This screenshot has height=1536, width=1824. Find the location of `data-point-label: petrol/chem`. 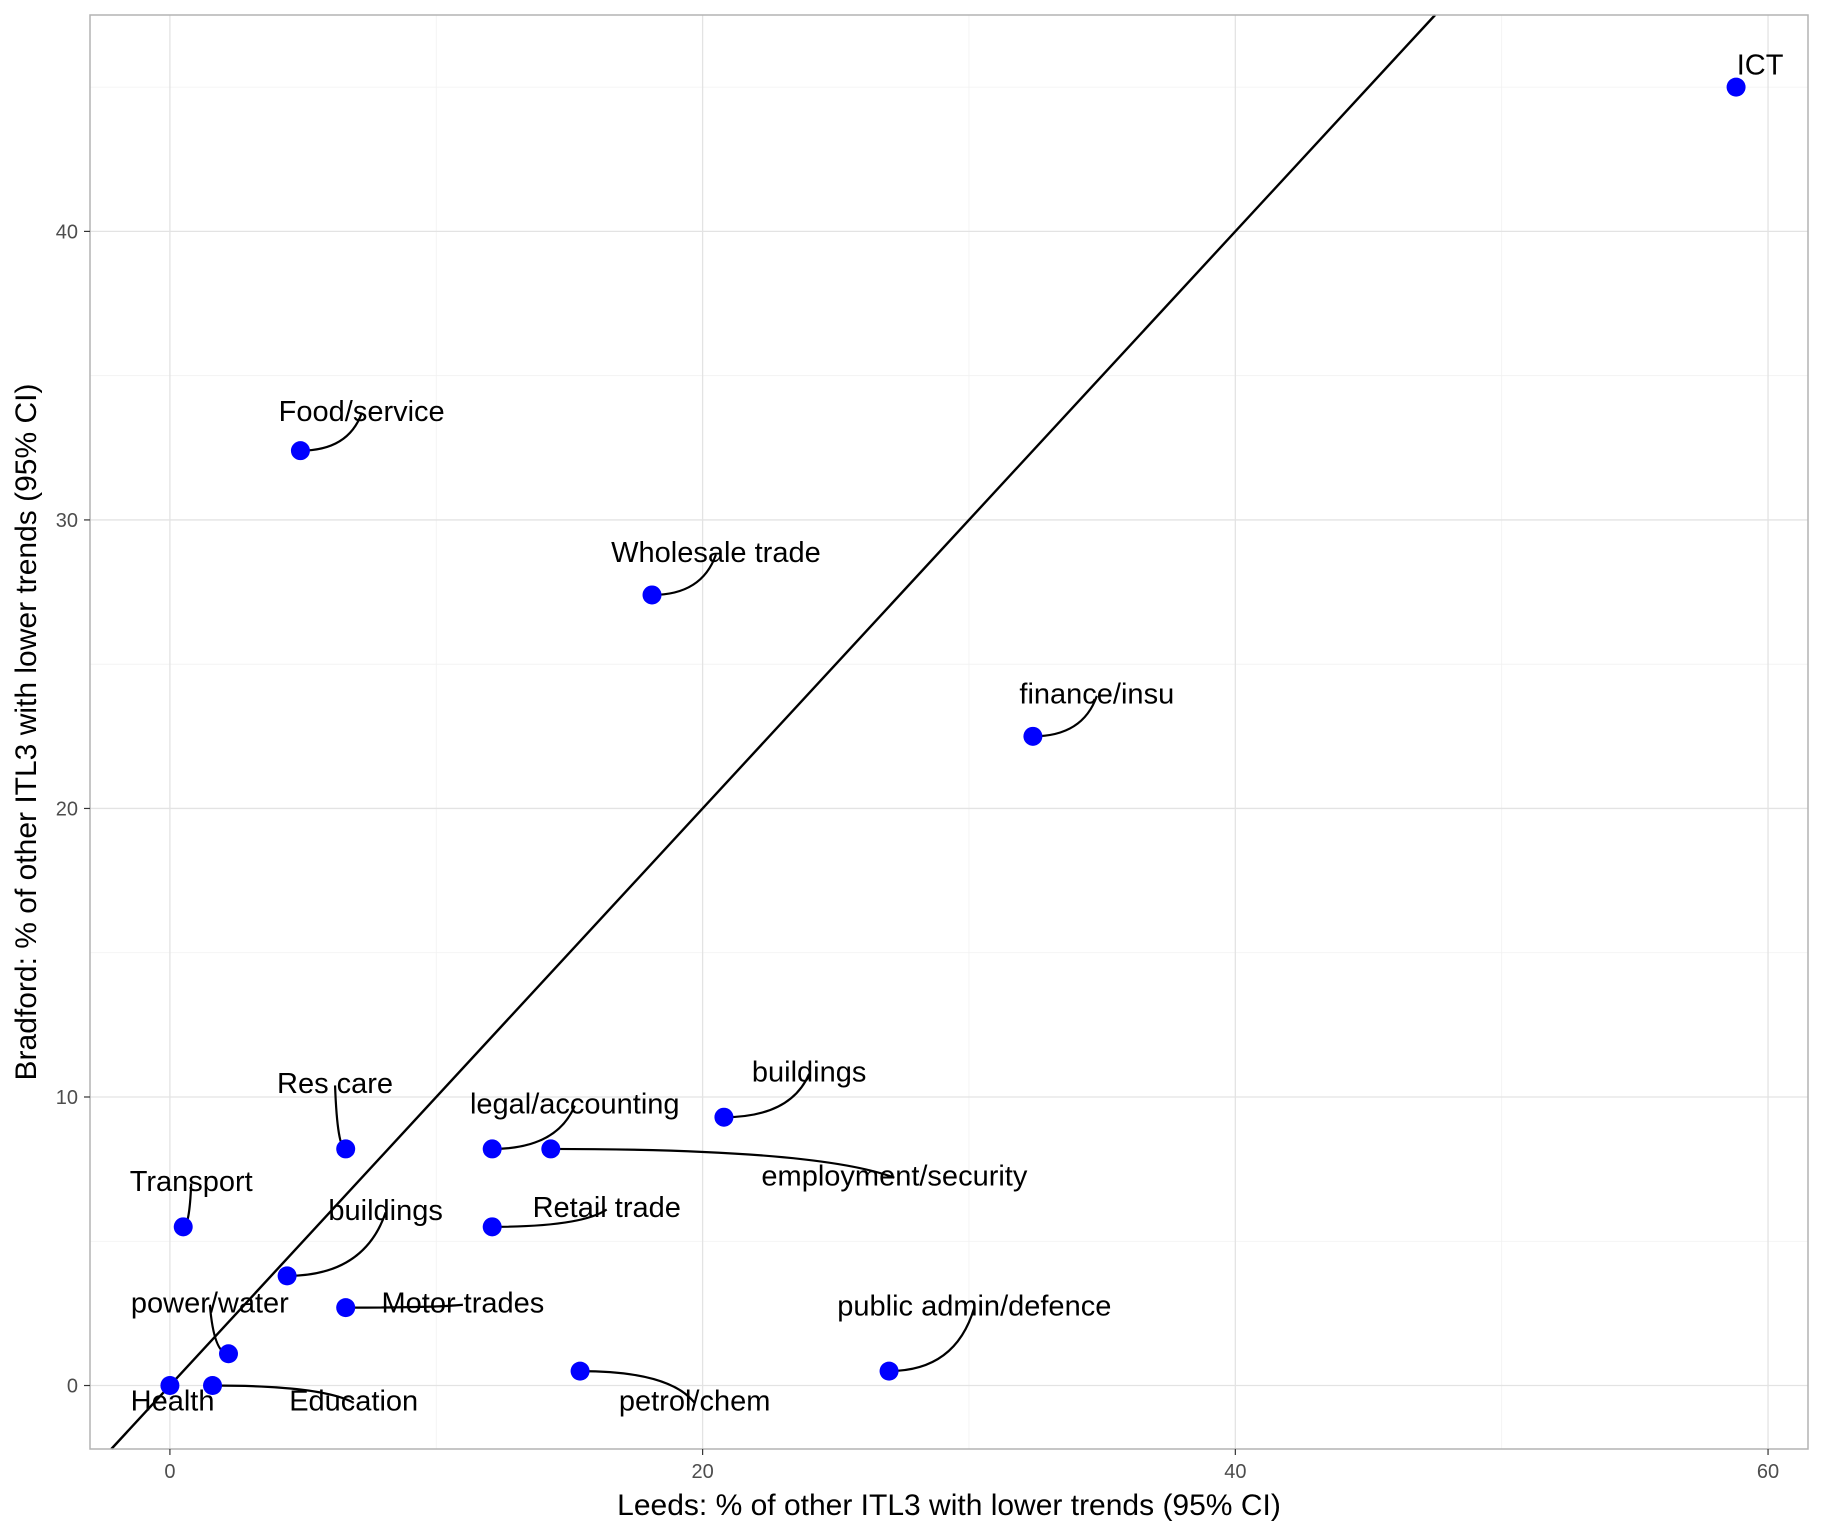

data-point-label: petrol/chem is located at coordinates (695, 1401).